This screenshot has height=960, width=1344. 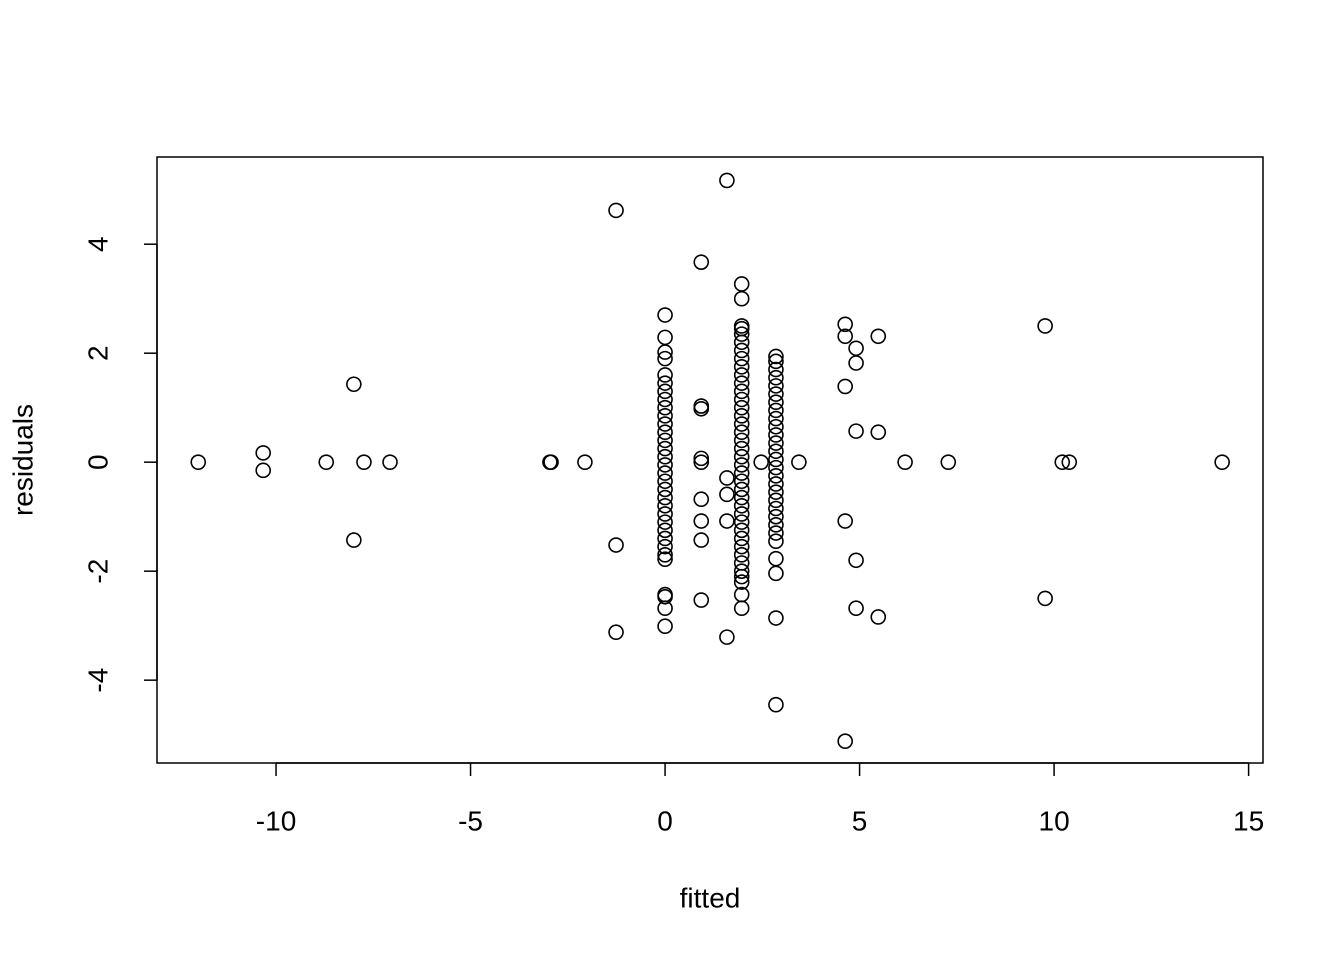 What do you see at coordinates (276, 820) in the screenshot?
I see `x-tick-label: -10` at bounding box center [276, 820].